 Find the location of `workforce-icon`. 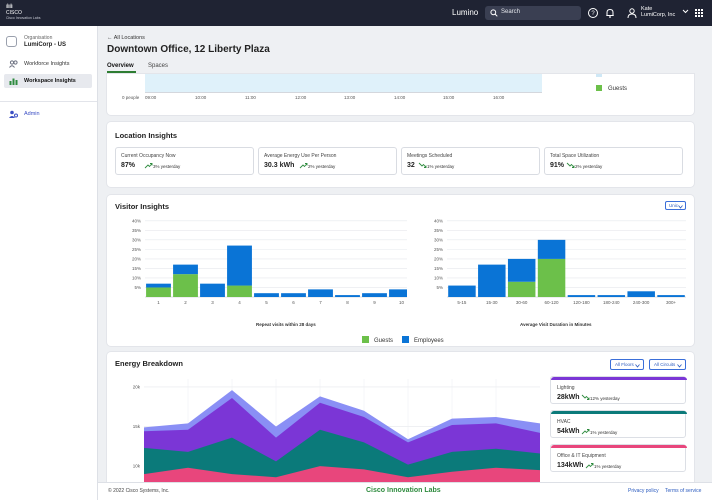

workforce-icon is located at coordinates (13, 64).